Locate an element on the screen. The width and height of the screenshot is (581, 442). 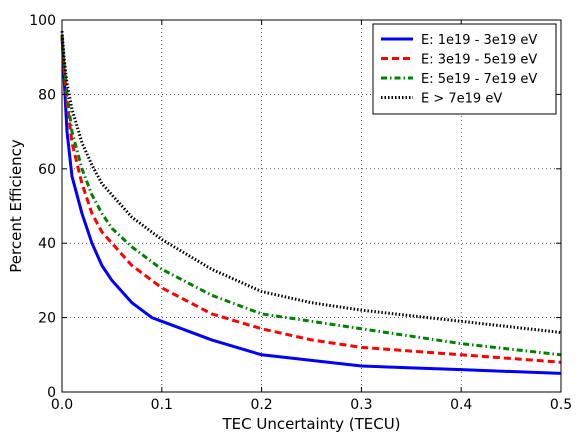
legend-label-2: E: 3e19 - 5e19 eV is located at coordinates (479, 60).